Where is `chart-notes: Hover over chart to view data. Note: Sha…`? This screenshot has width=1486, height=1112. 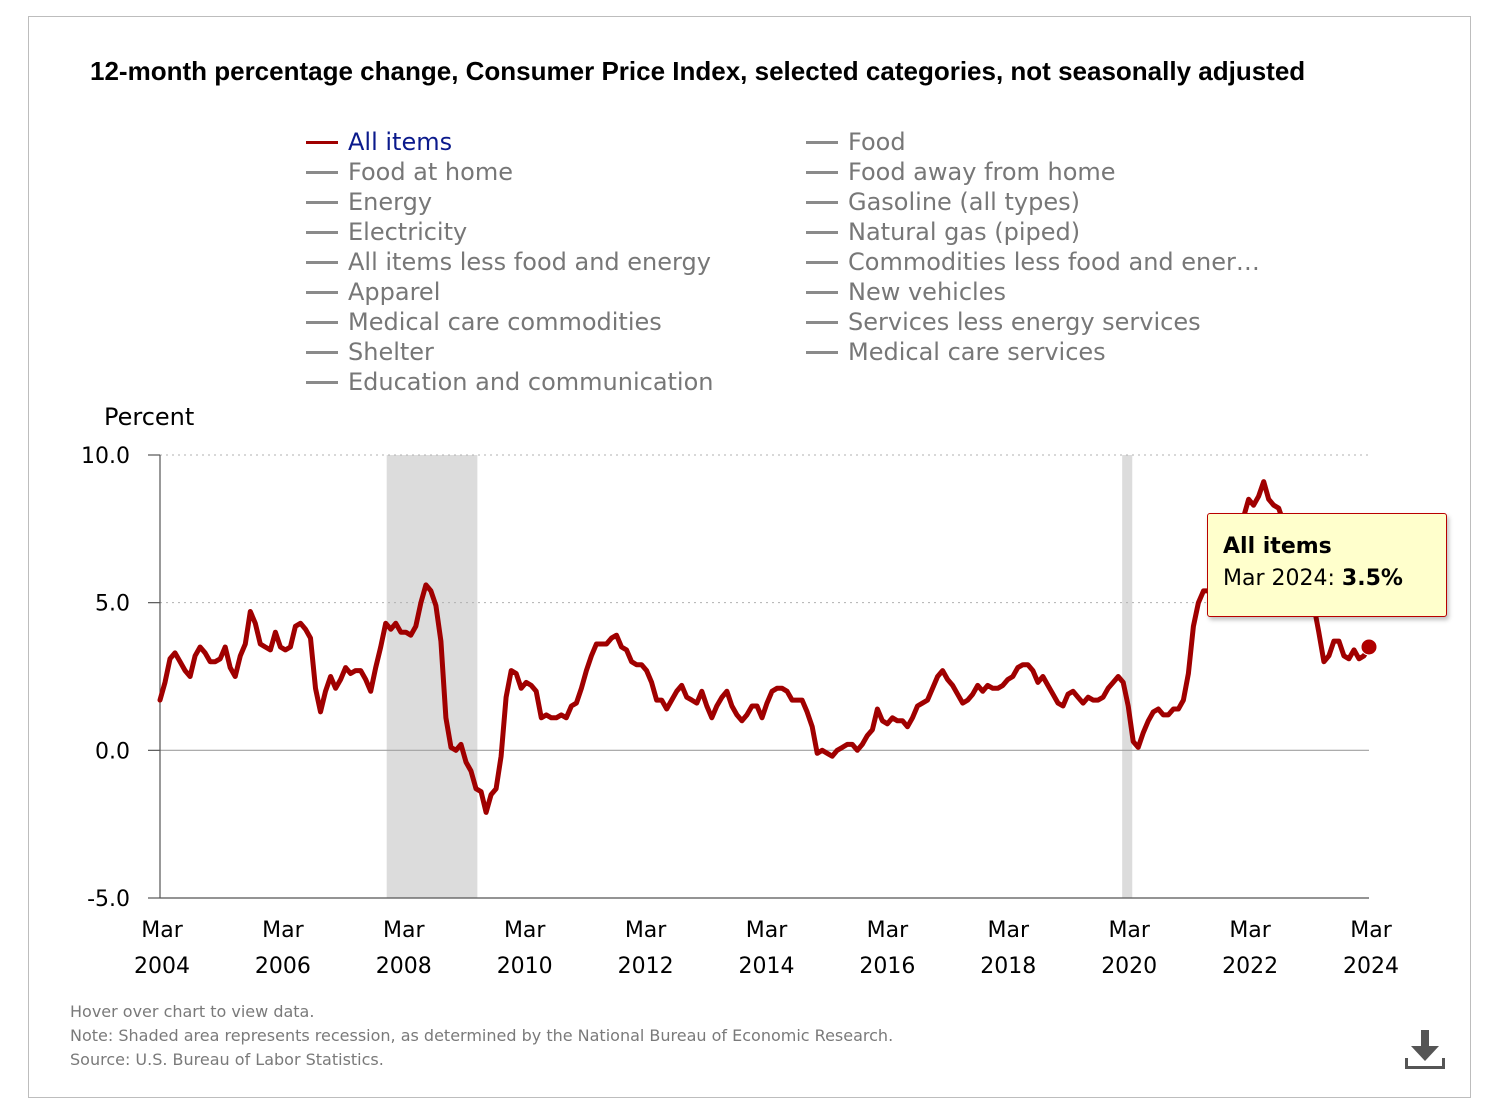 chart-notes: Hover over chart to view data. Note: Sha… is located at coordinates (481, 1036).